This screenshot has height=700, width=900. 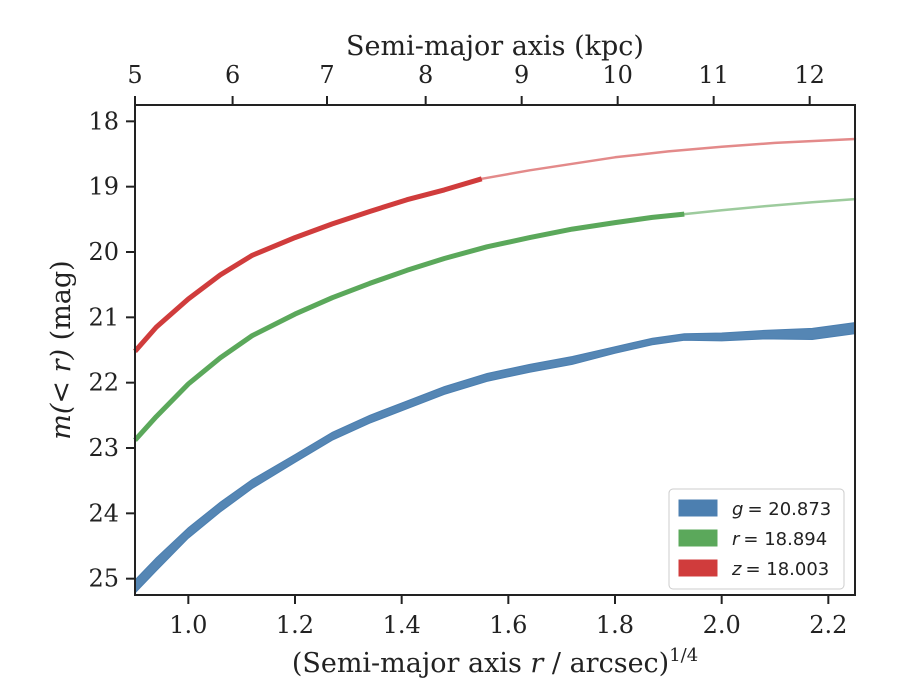 What do you see at coordinates (615, 625) in the screenshot?
I see `x-tick-label: 1.8` at bounding box center [615, 625].